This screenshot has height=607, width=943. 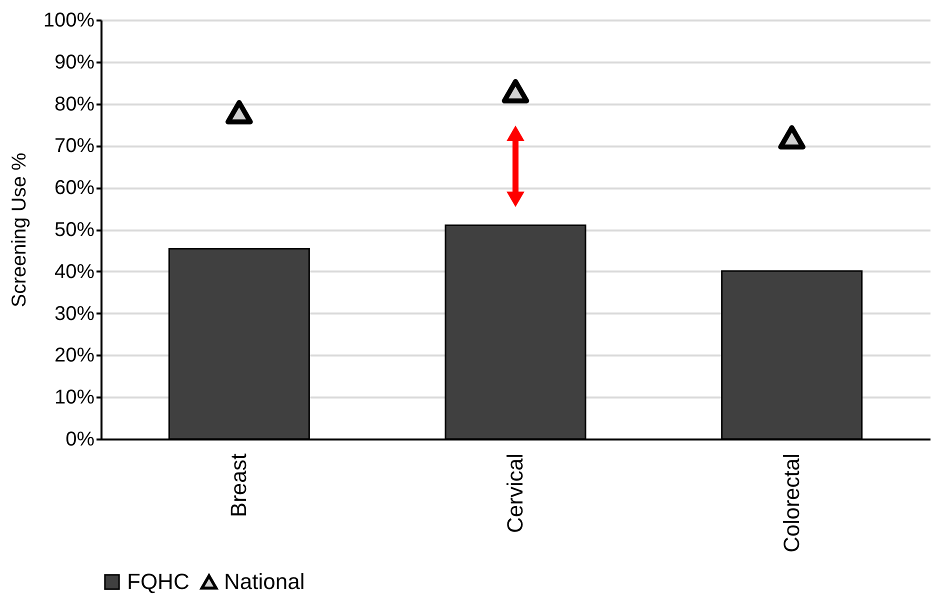 I want to click on x-tick-label: Cervical, so click(x=515, y=493).